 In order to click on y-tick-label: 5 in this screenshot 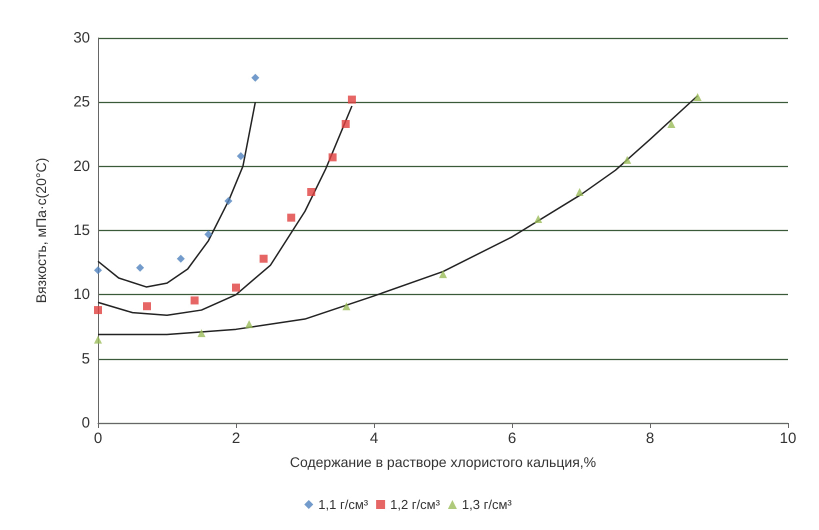, I will do `click(86, 359)`.